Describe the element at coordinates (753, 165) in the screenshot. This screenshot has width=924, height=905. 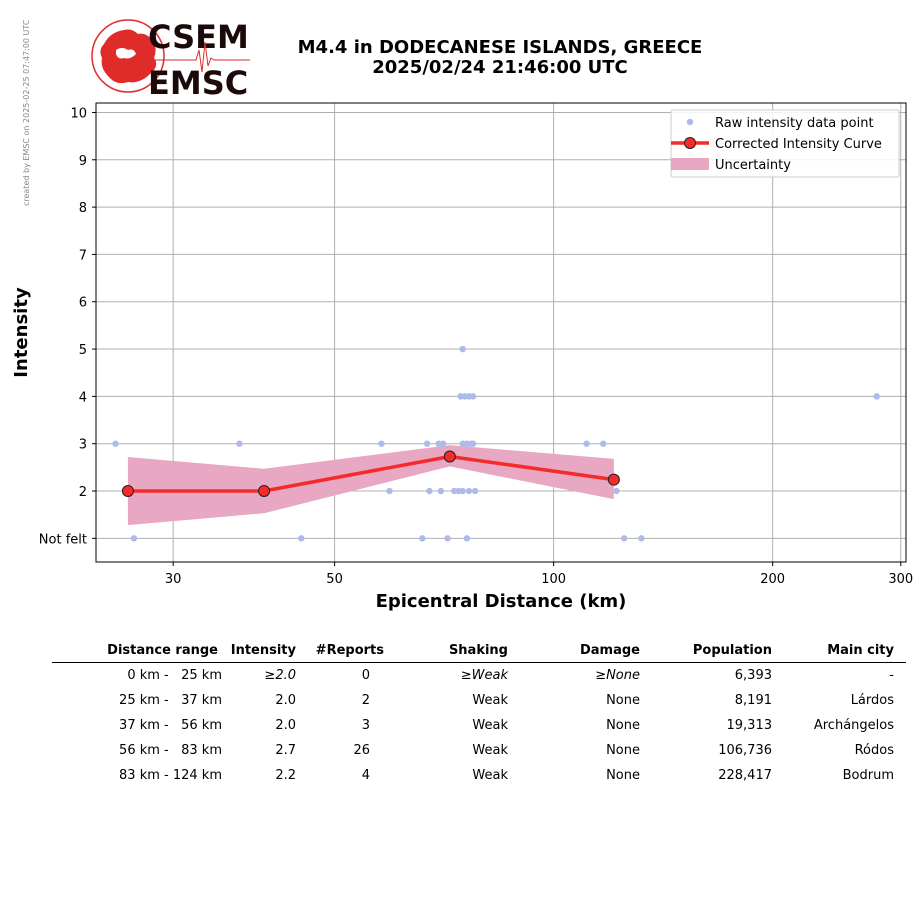
I see `legend-uncertainty-label: Uncertainty` at that location.